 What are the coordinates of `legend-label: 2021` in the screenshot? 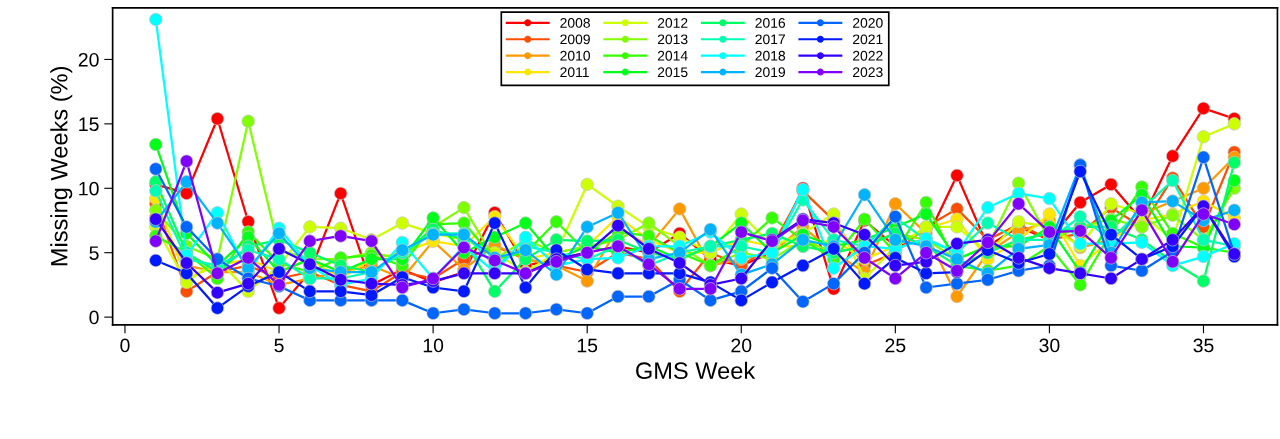 It's located at (868, 39).